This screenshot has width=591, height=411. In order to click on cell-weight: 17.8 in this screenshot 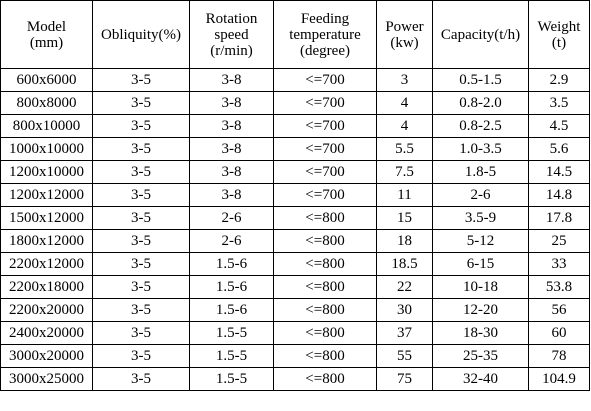, I will do `click(559, 218)`.